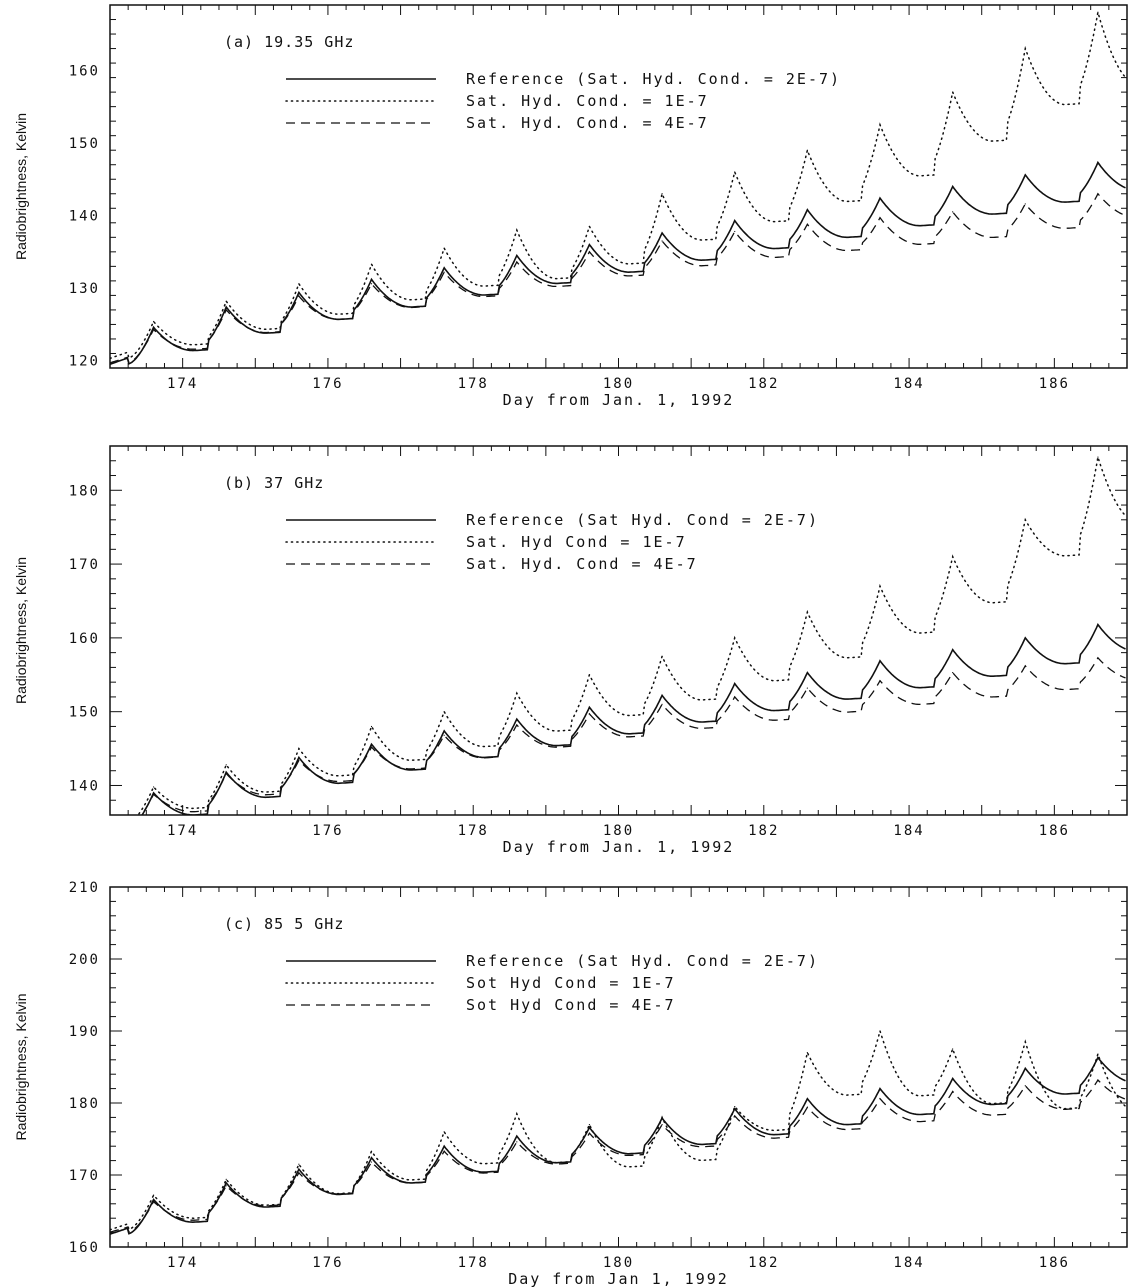 Image resolution: width=1139 pixels, height=1288 pixels. I want to click on panel-title: (a) 19.35 GHz, so click(289, 42).